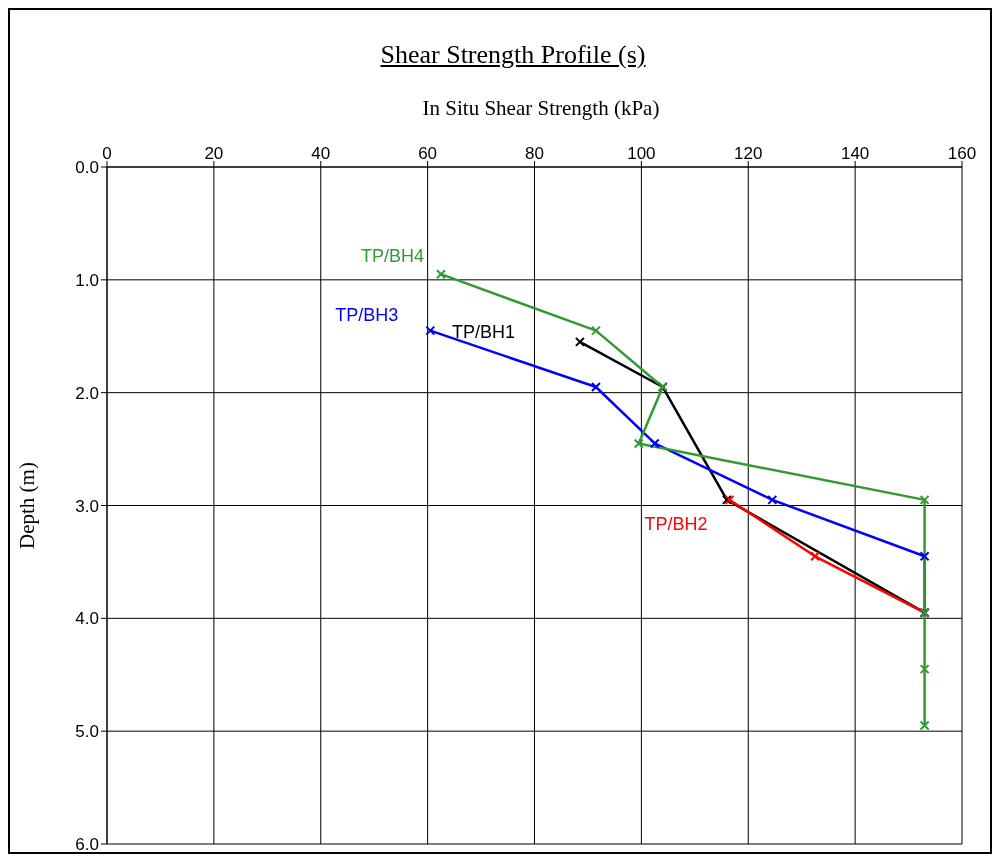 The width and height of the screenshot is (1006, 866). I want to click on y-tick-label: 0.0, so click(87, 168).